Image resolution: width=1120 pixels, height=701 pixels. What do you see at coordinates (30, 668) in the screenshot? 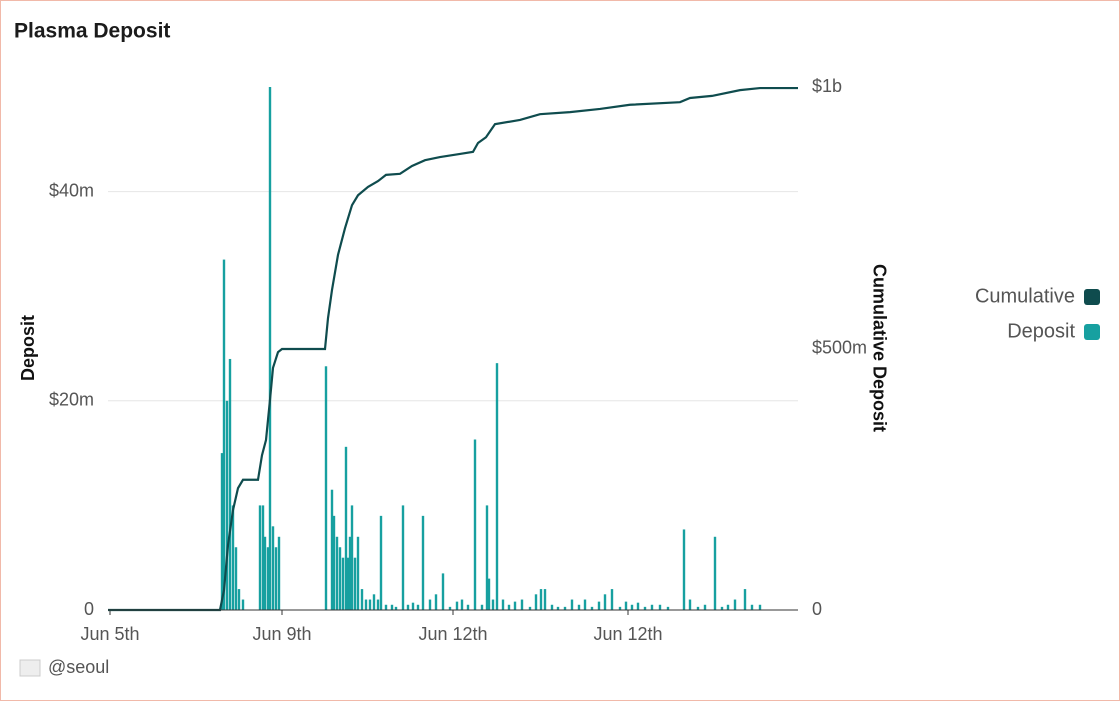
I see `footer-icon` at bounding box center [30, 668].